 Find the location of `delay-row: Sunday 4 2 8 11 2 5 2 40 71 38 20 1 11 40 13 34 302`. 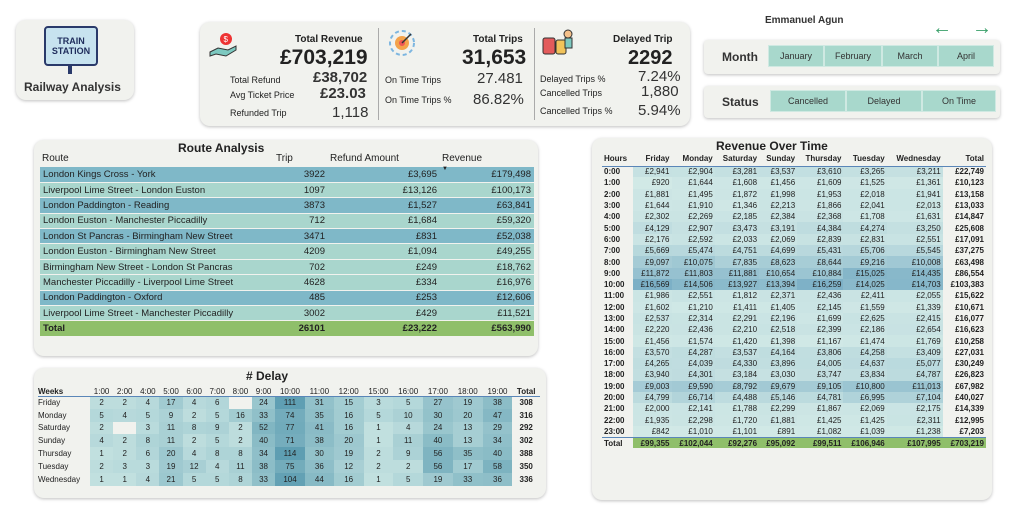

delay-row: Sunday 4 2 8 11 2 5 2 40 71 38 20 1 11 40 13 34 302 is located at coordinates (289, 441).